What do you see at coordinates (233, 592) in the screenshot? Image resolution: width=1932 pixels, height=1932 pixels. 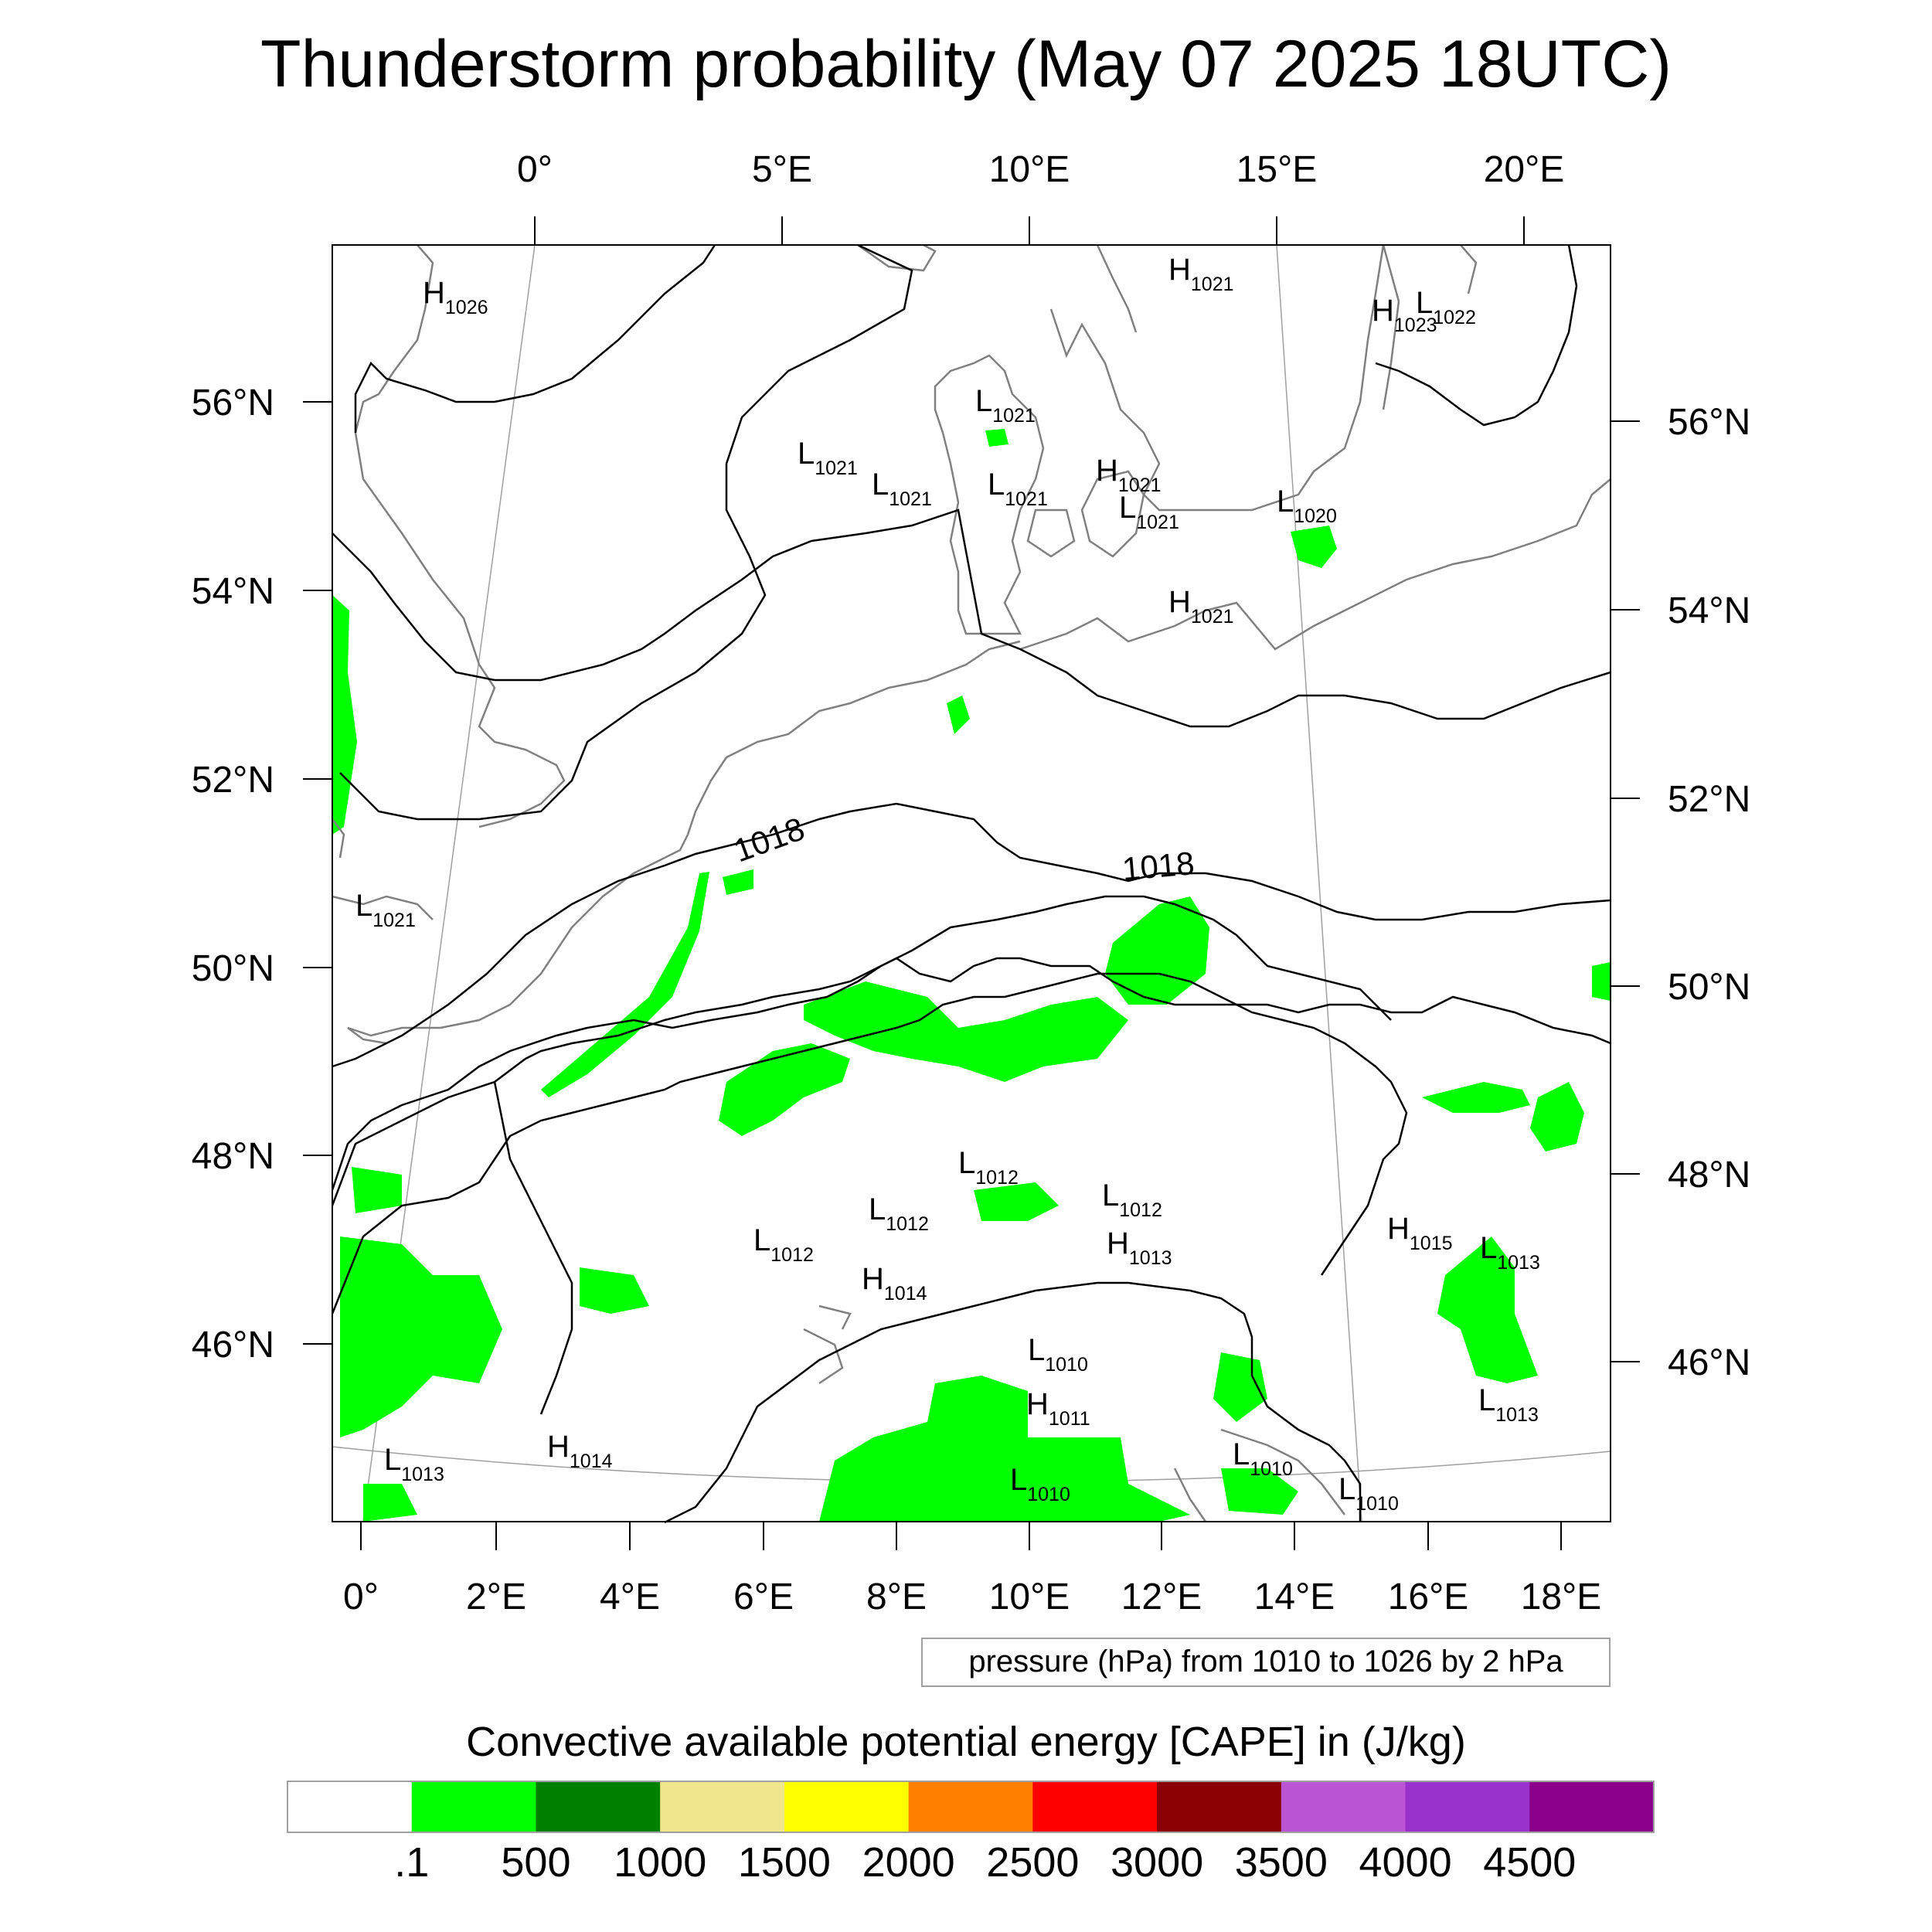 I see `left-lat-label: 54°N` at bounding box center [233, 592].